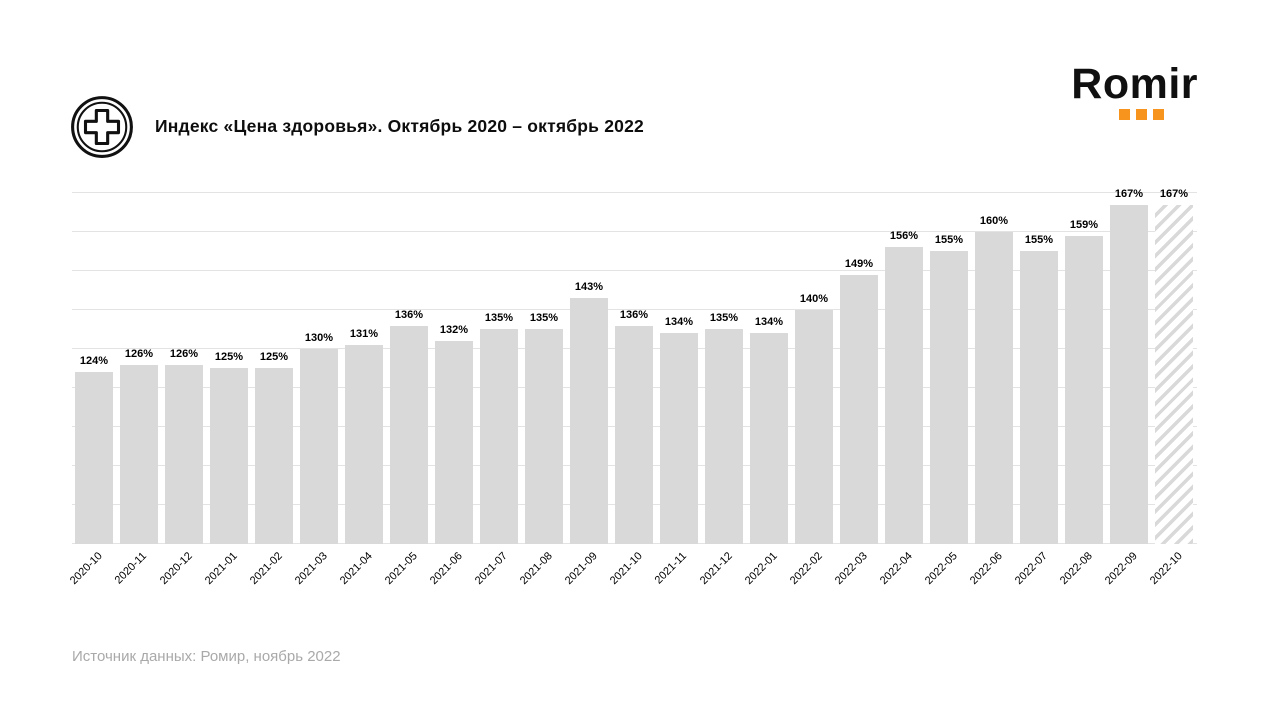 Image resolution: width=1280 pixels, height=720 pixels. Describe the element at coordinates (94, 361) in the screenshot. I see `bar-value-label: 124%` at that location.